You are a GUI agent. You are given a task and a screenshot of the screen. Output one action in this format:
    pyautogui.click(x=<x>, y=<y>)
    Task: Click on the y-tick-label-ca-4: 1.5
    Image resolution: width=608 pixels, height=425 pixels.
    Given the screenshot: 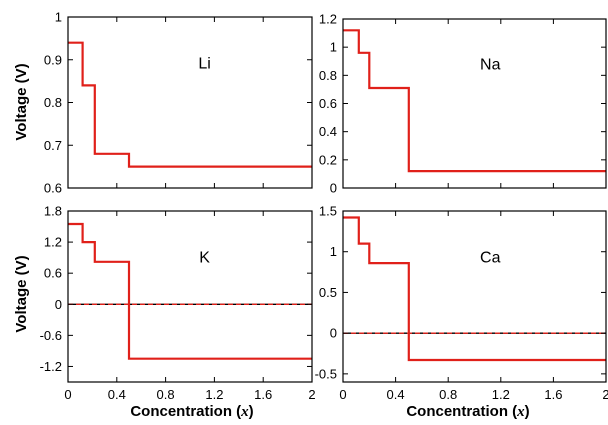 What is the action you would take?
    pyautogui.click(x=328, y=211)
    